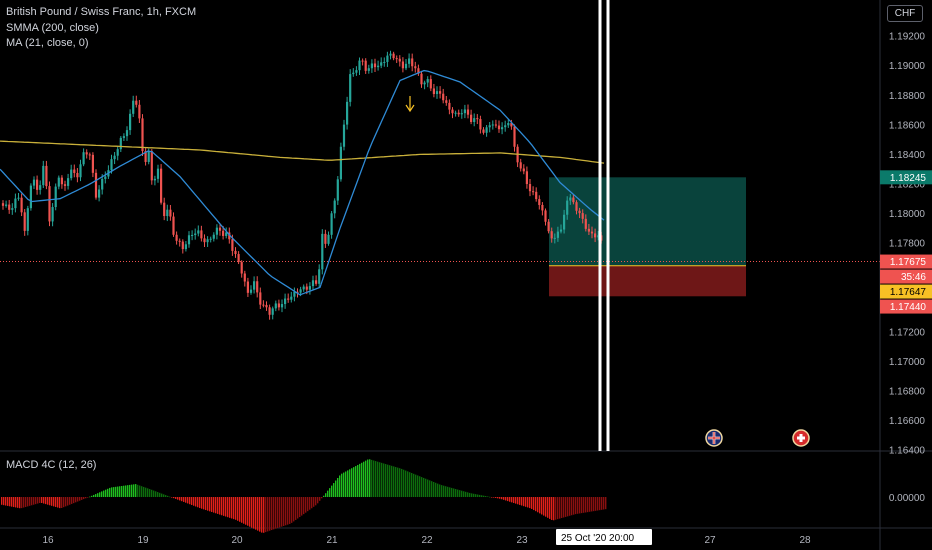 This screenshot has height=550, width=932. What do you see at coordinates (801, 438) in the screenshot?
I see `flag-ch-icon` at bounding box center [801, 438].